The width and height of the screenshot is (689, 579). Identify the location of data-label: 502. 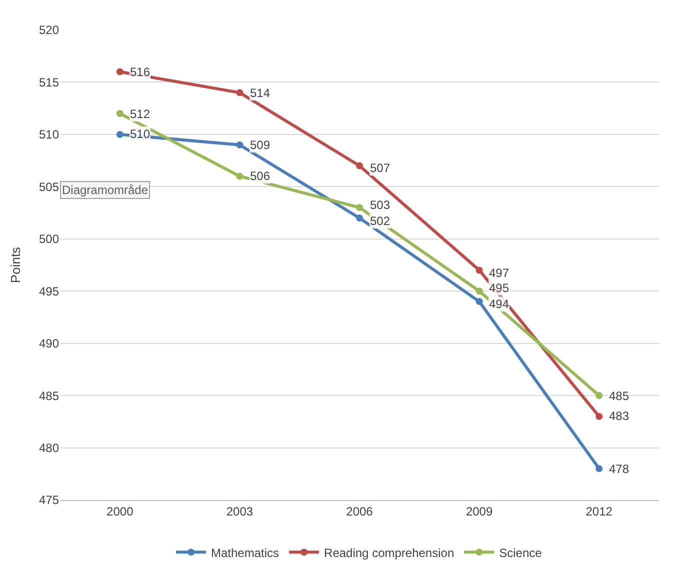
(380, 221).